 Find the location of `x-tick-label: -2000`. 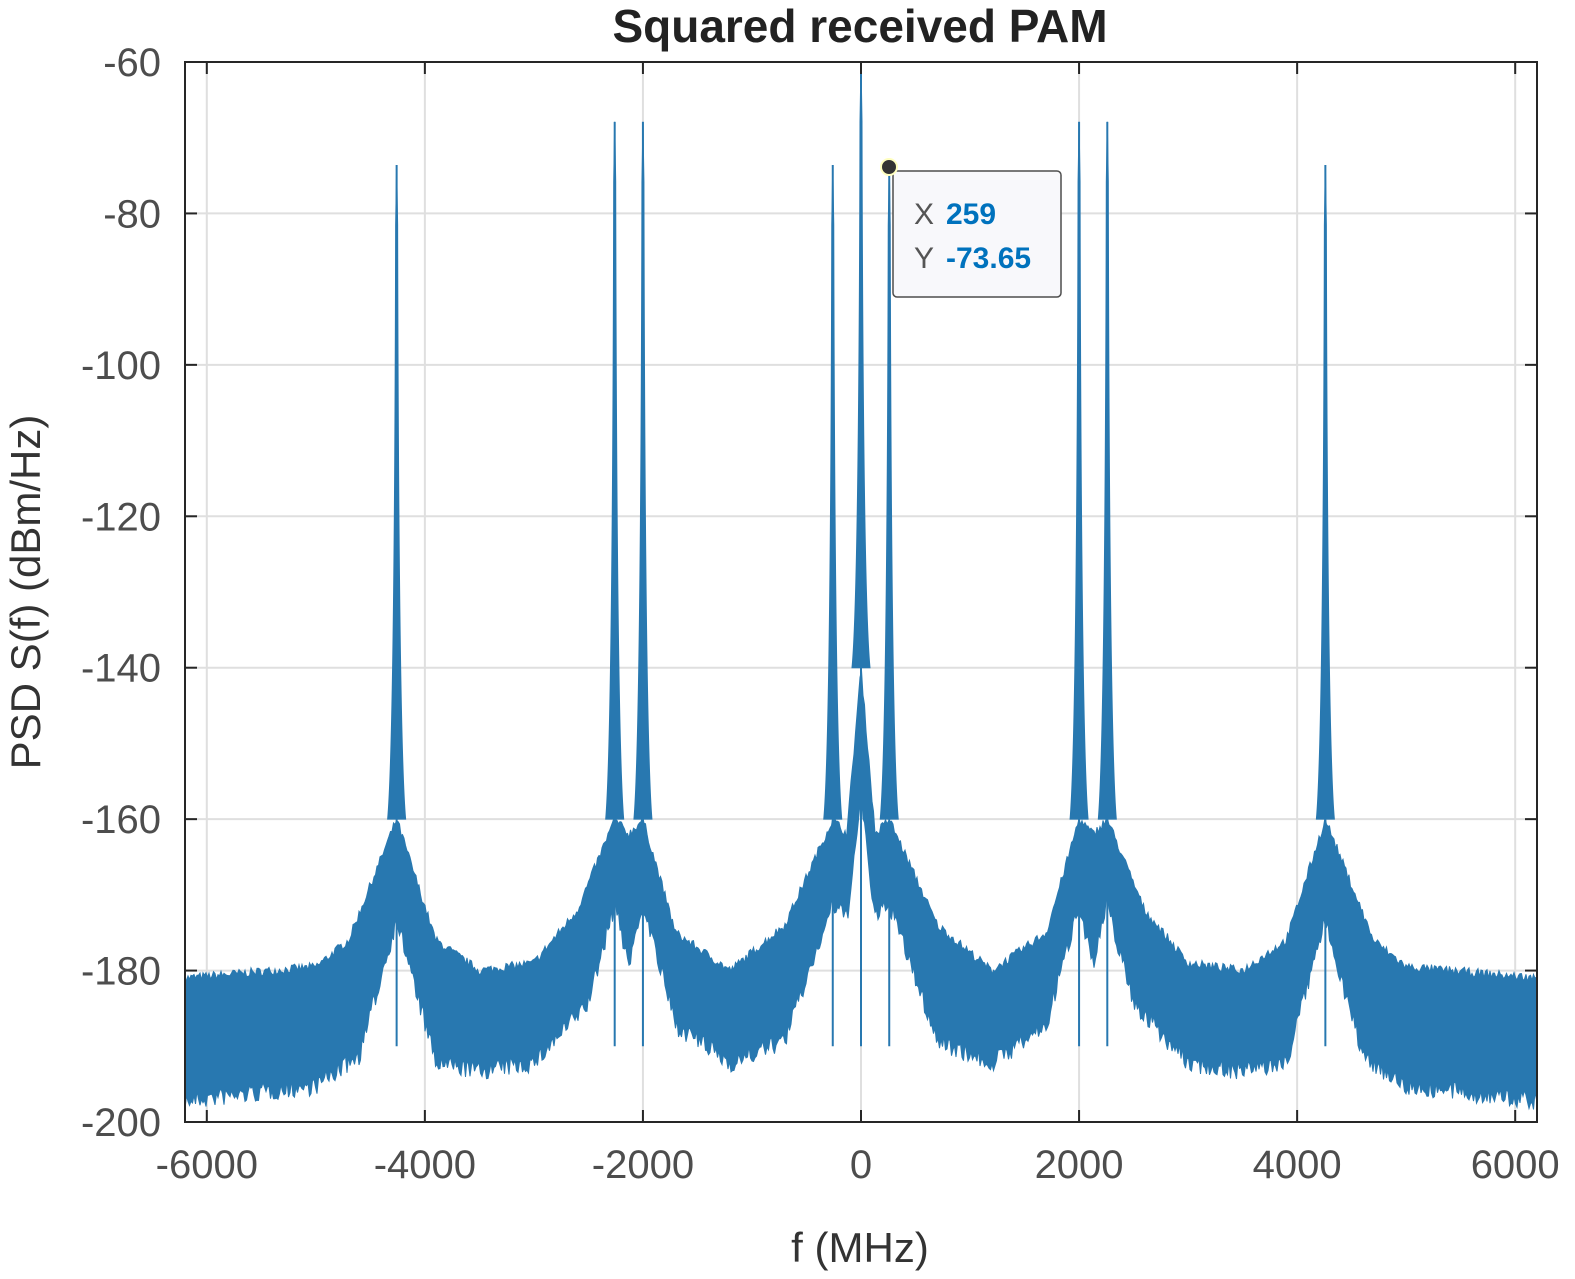

x-tick-label: -2000 is located at coordinates (643, 1165).